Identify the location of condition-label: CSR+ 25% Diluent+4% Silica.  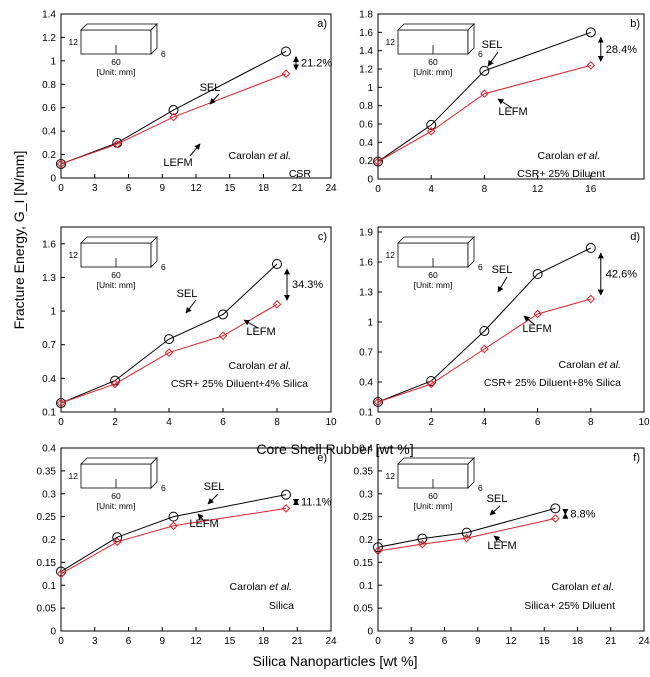
(239, 384).